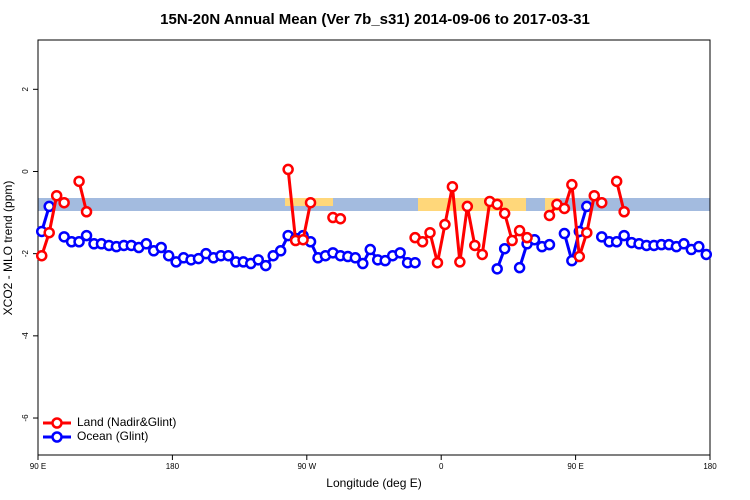 The width and height of the screenshot is (750, 500). What do you see at coordinates (306, 466) in the screenshot?
I see `x-tick-label: 90 W` at bounding box center [306, 466].